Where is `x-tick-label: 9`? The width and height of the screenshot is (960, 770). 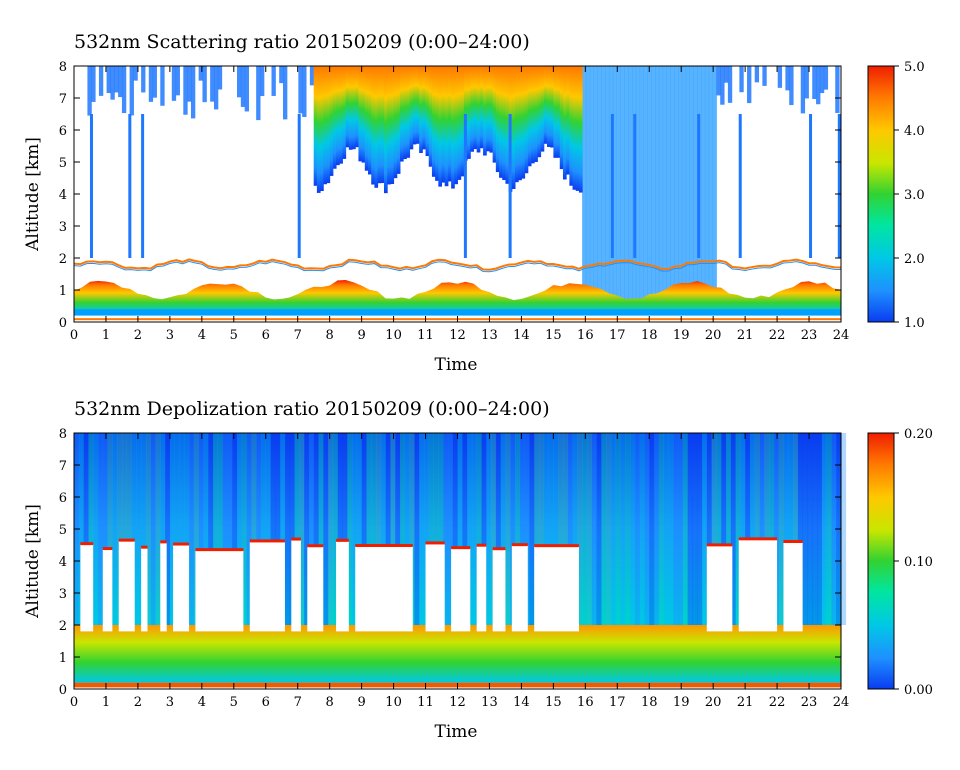 x-tick-label: 9 is located at coordinates (361, 335).